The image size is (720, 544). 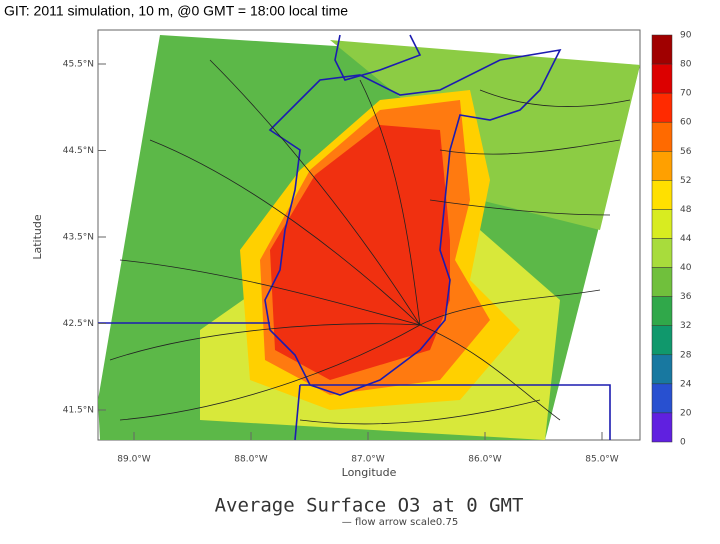 What do you see at coordinates (134, 460) in the screenshot?
I see `x-tick-label: 89.0°W` at bounding box center [134, 460].